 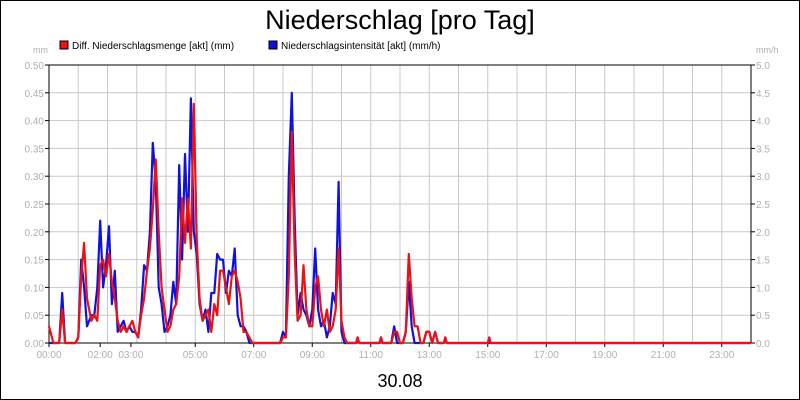 I want to click on left-tick-label: 0.10, so click(x=35, y=288).